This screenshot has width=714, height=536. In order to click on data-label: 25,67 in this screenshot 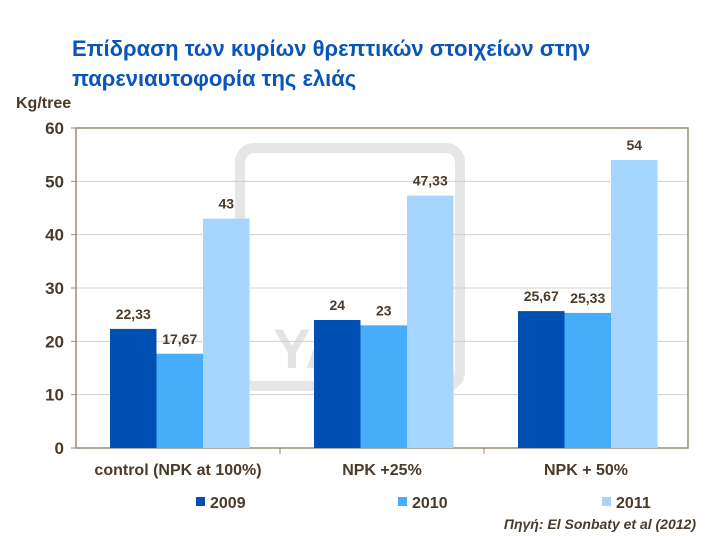, I will do `click(541, 296)`.